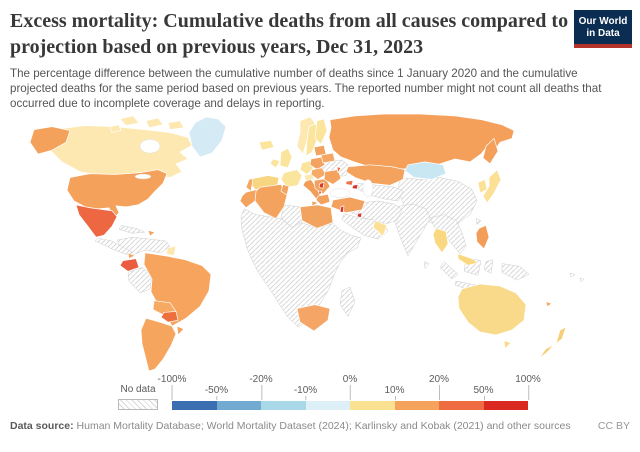  Describe the element at coordinates (528, 387) in the screenshot. I see `legend-tick-8: 100%` at that location.